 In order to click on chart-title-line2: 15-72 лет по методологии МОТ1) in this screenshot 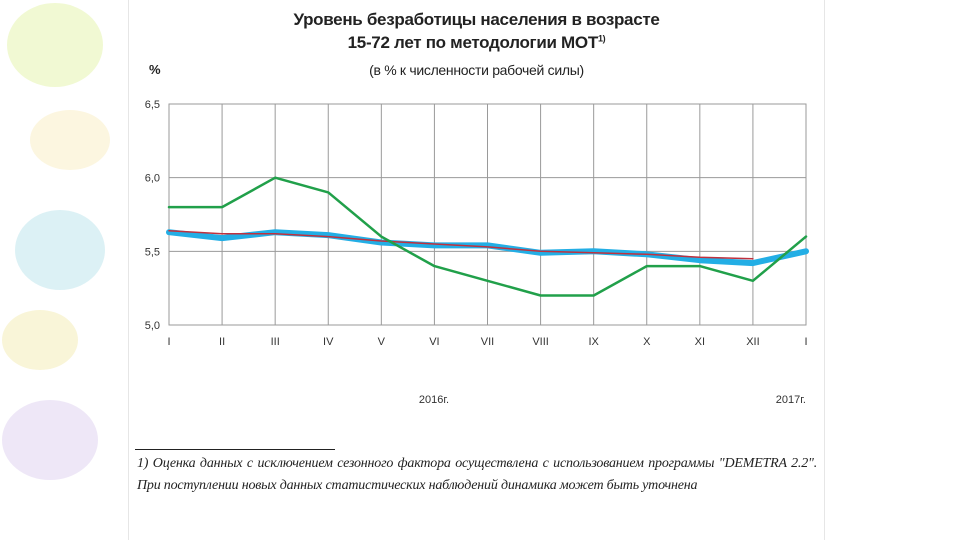, I will do `click(476, 43)`.